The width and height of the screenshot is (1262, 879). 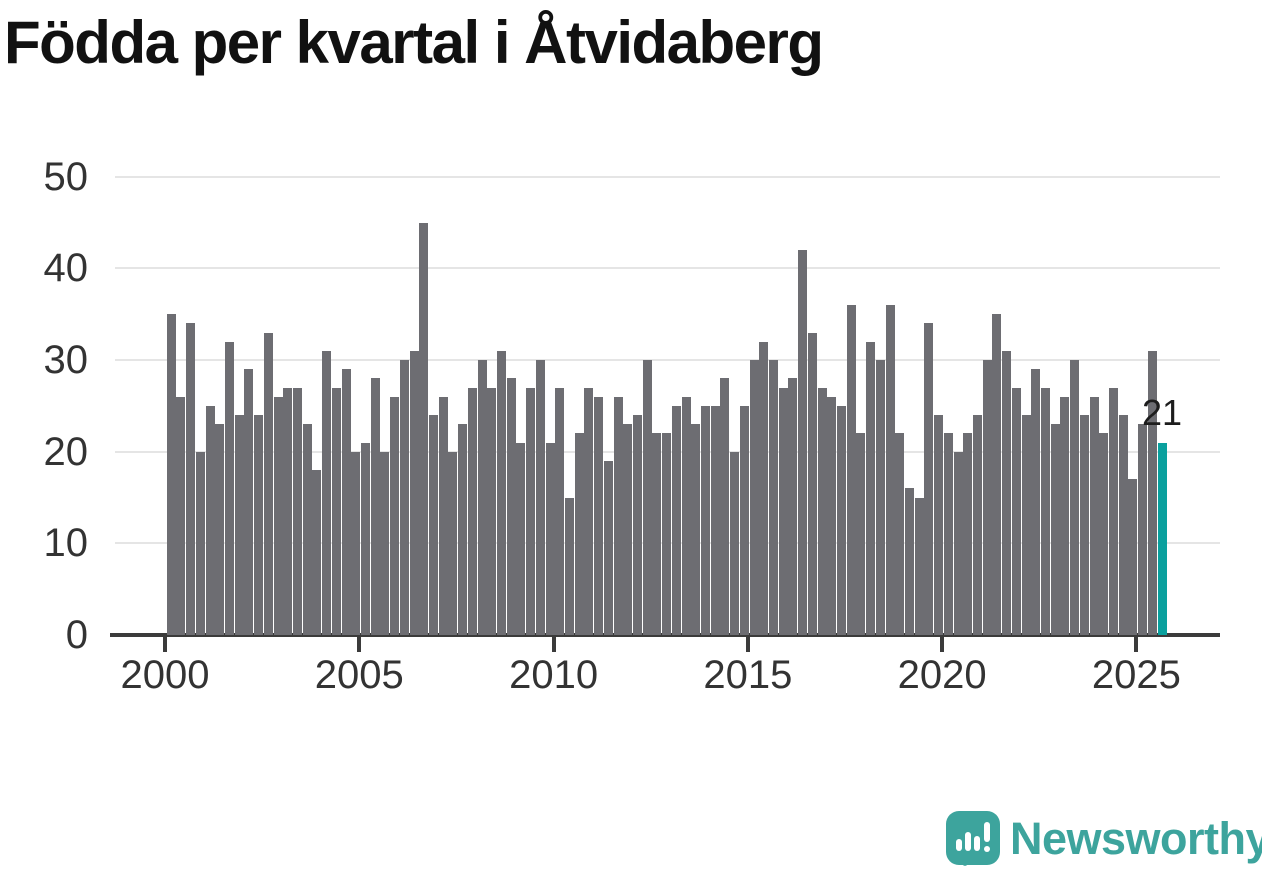 I want to click on y-axis-tick-label: 10, so click(x=66, y=543).